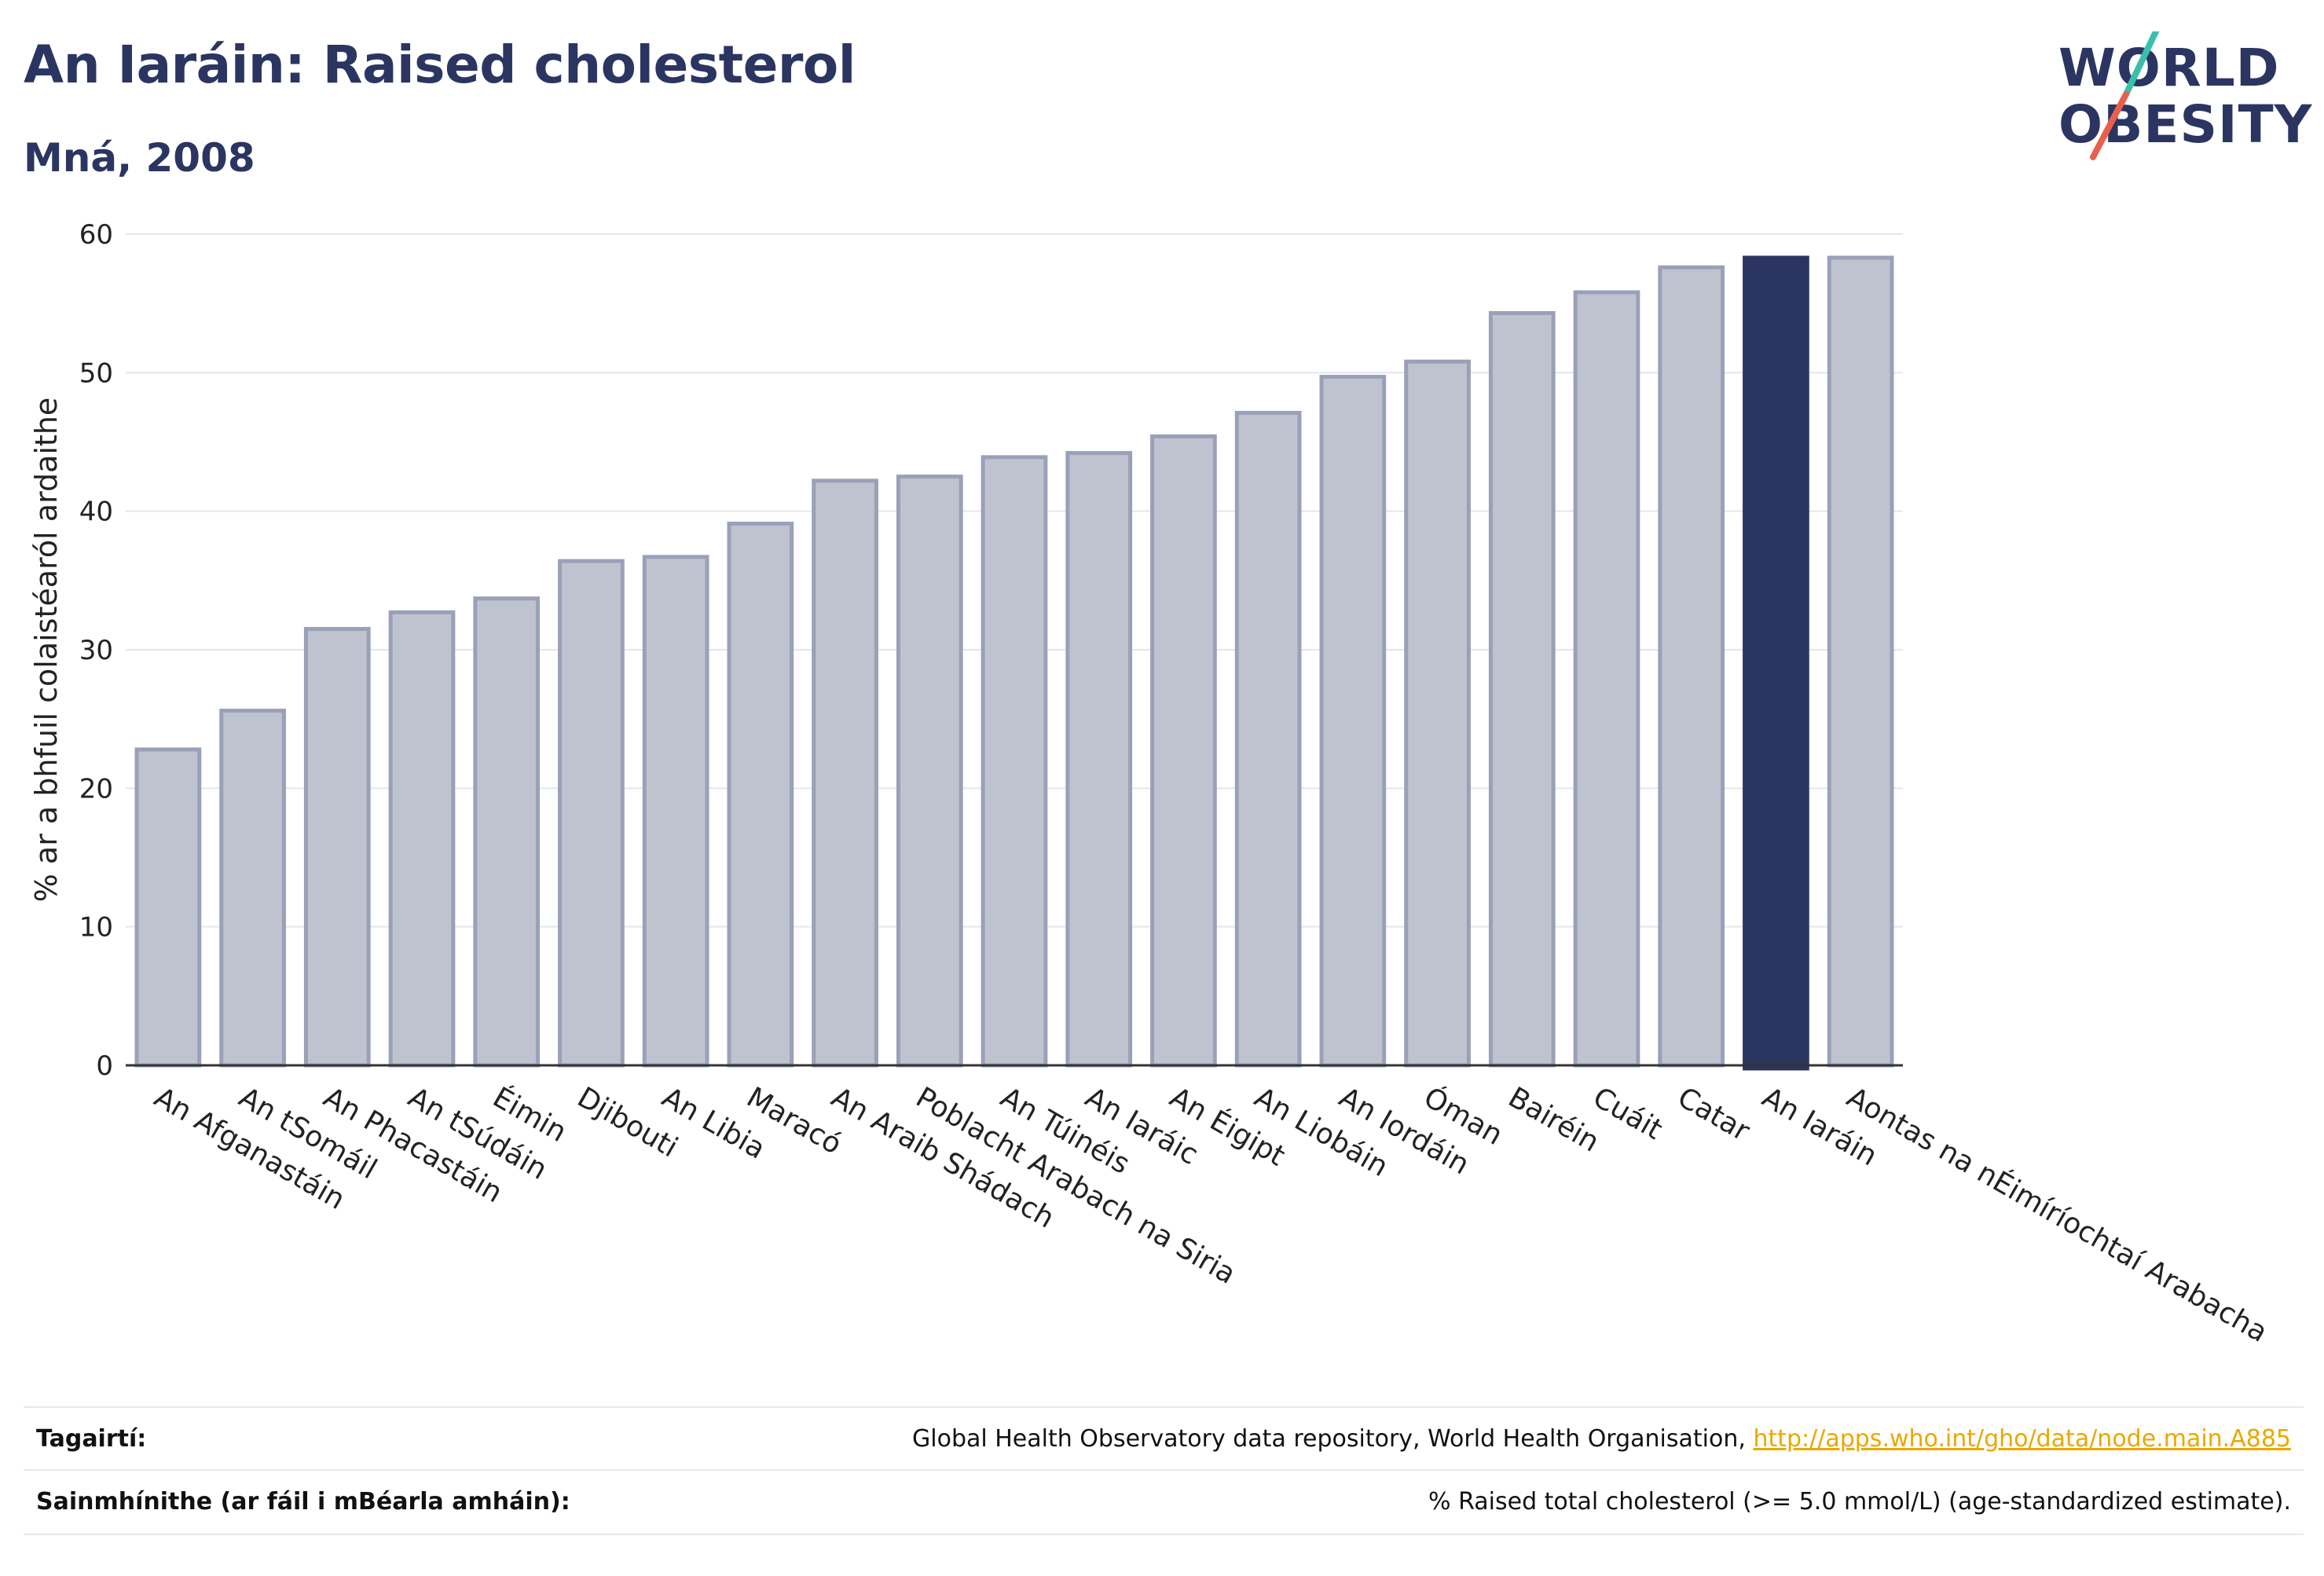 Image resolution: width=2324 pixels, height=1576 pixels. What do you see at coordinates (96, 788) in the screenshot?
I see `y-tick-label: 20` at bounding box center [96, 788].